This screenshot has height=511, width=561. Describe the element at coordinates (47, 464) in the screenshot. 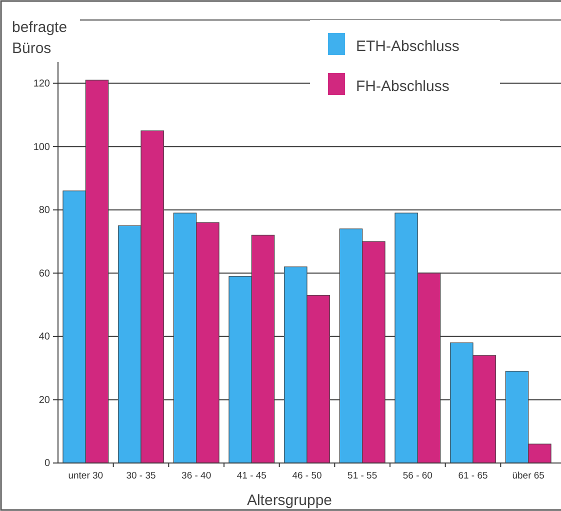

I see `y-tick-label: 0` at that location.